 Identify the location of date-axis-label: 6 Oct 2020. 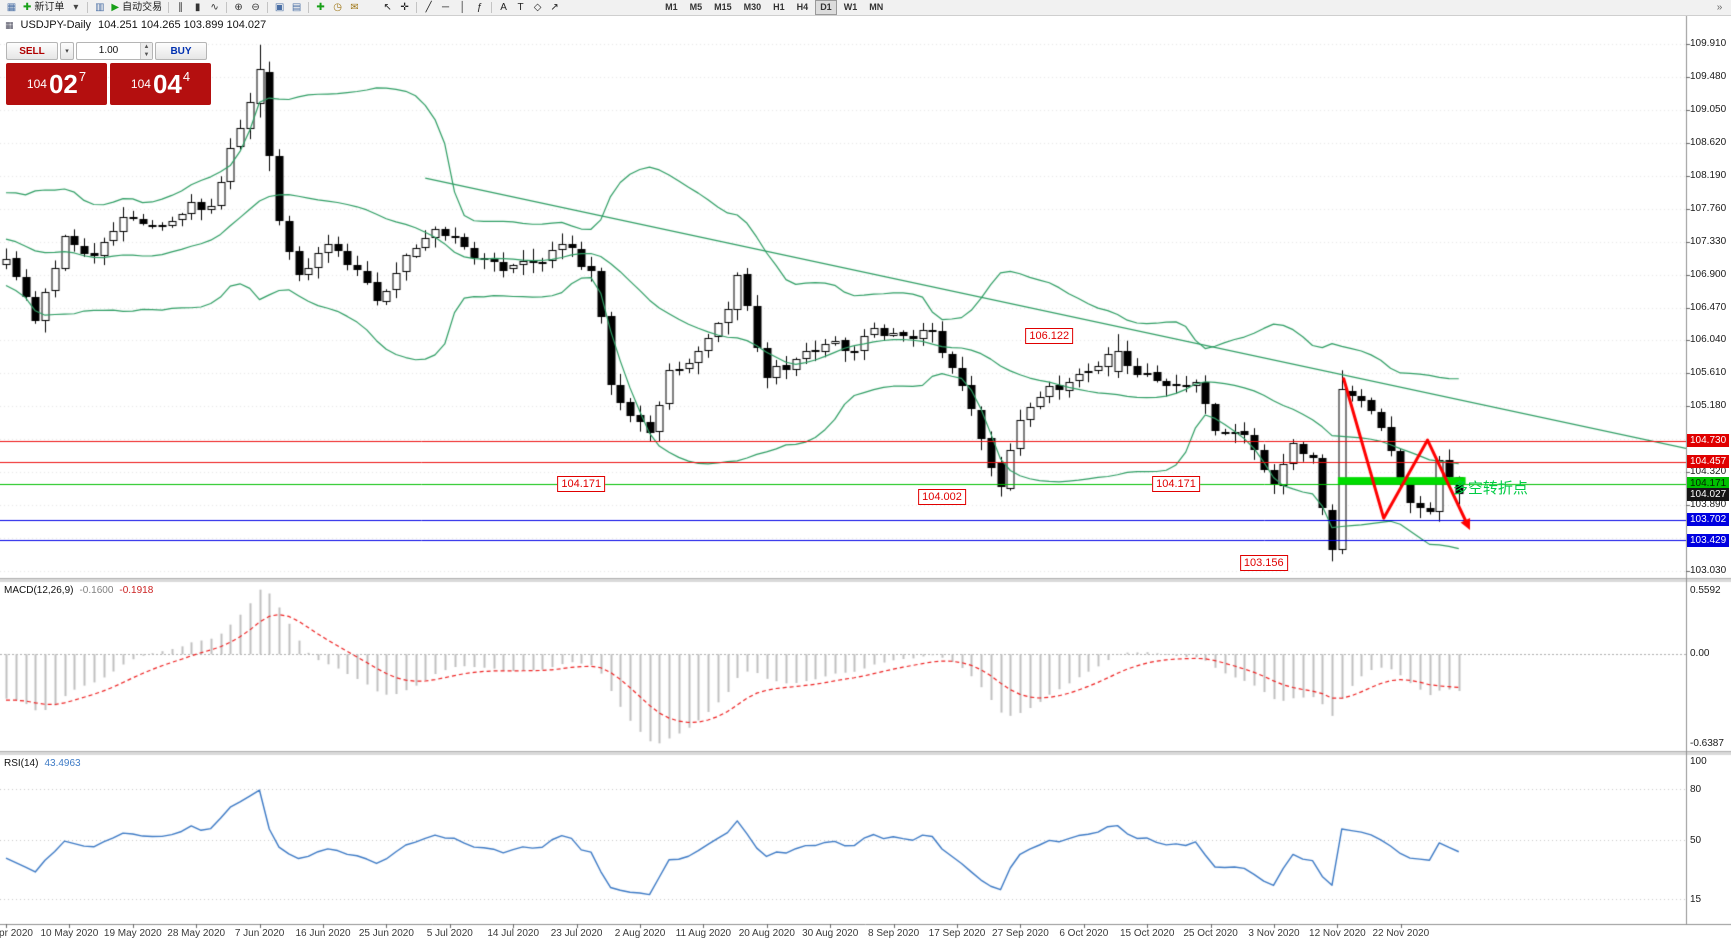
(1084, 933).